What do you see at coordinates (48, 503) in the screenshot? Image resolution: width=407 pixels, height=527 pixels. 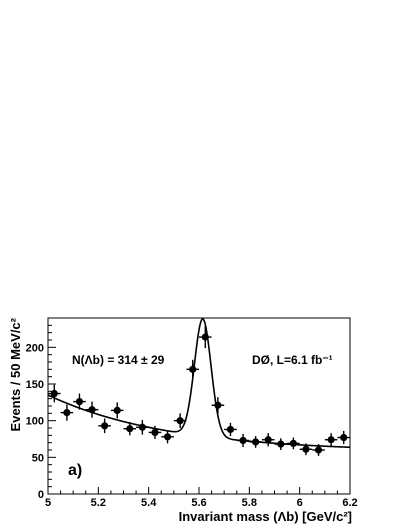 I see `x-tick-label: 5` at bounding box center [48, 503].